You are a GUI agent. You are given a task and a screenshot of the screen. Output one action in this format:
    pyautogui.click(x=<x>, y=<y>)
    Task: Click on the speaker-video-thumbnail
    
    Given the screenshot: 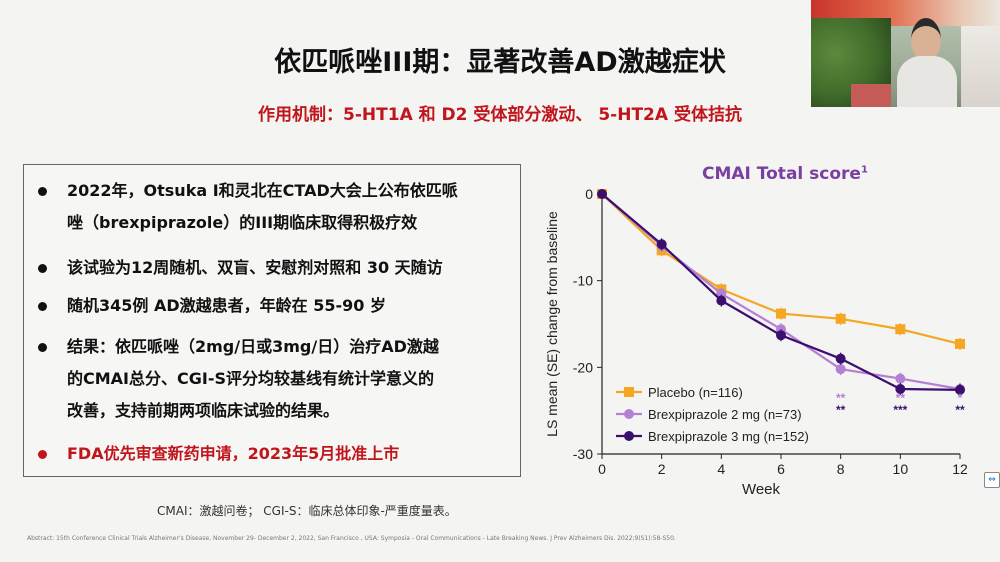 What is the action you would take?
    pyautogui.click(x=905, y=53)
    